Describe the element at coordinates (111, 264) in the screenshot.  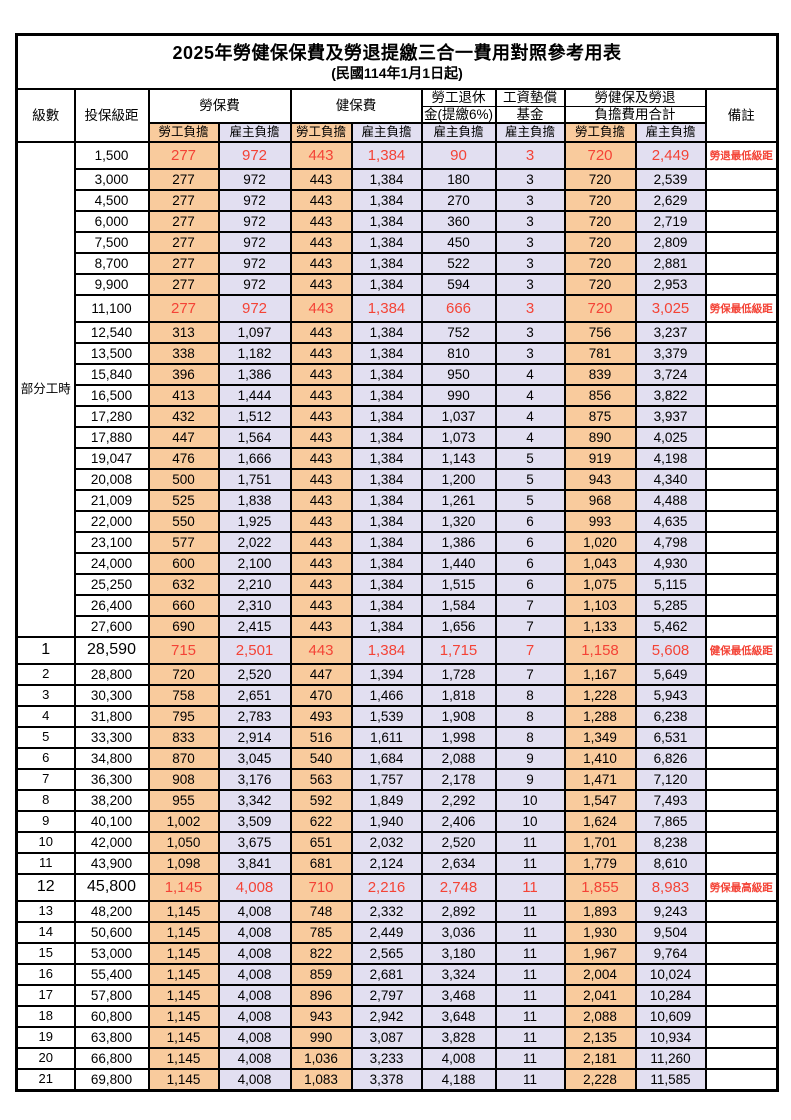
I see `cell-salary-bracket: 8,700` at that location.